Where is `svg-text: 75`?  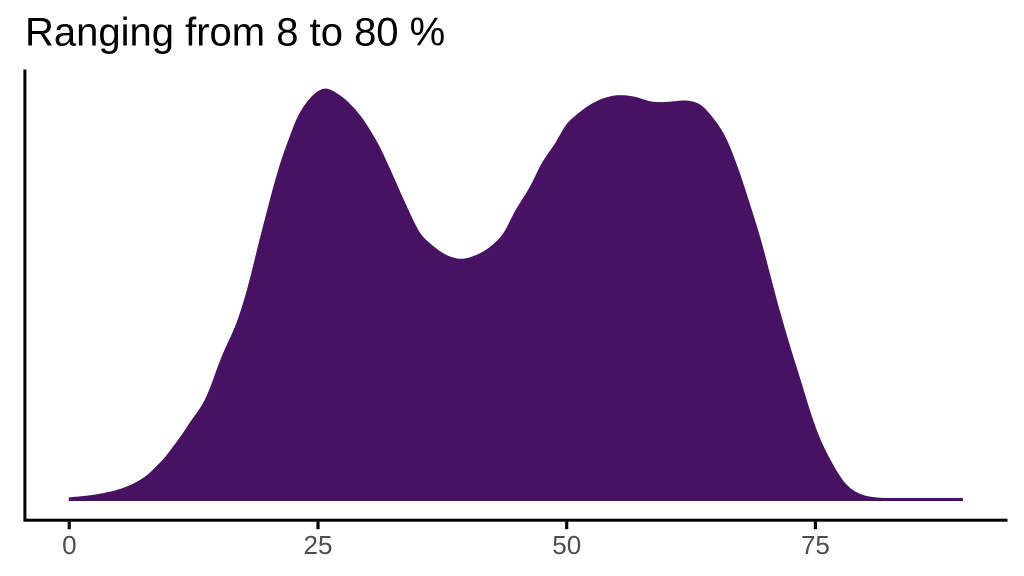
svg-text: 75 is located at coordinates (815, 545).